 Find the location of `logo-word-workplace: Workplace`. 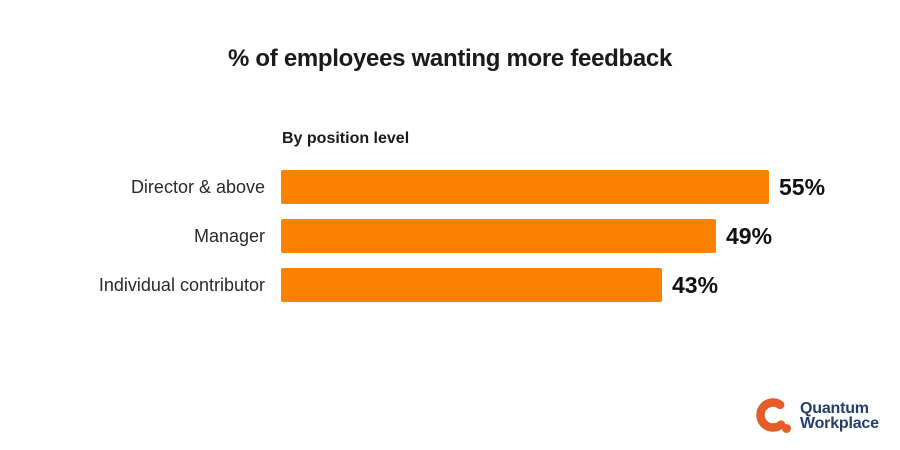

logo-word-workplace: Workplace is located at coordinates (839, 423).